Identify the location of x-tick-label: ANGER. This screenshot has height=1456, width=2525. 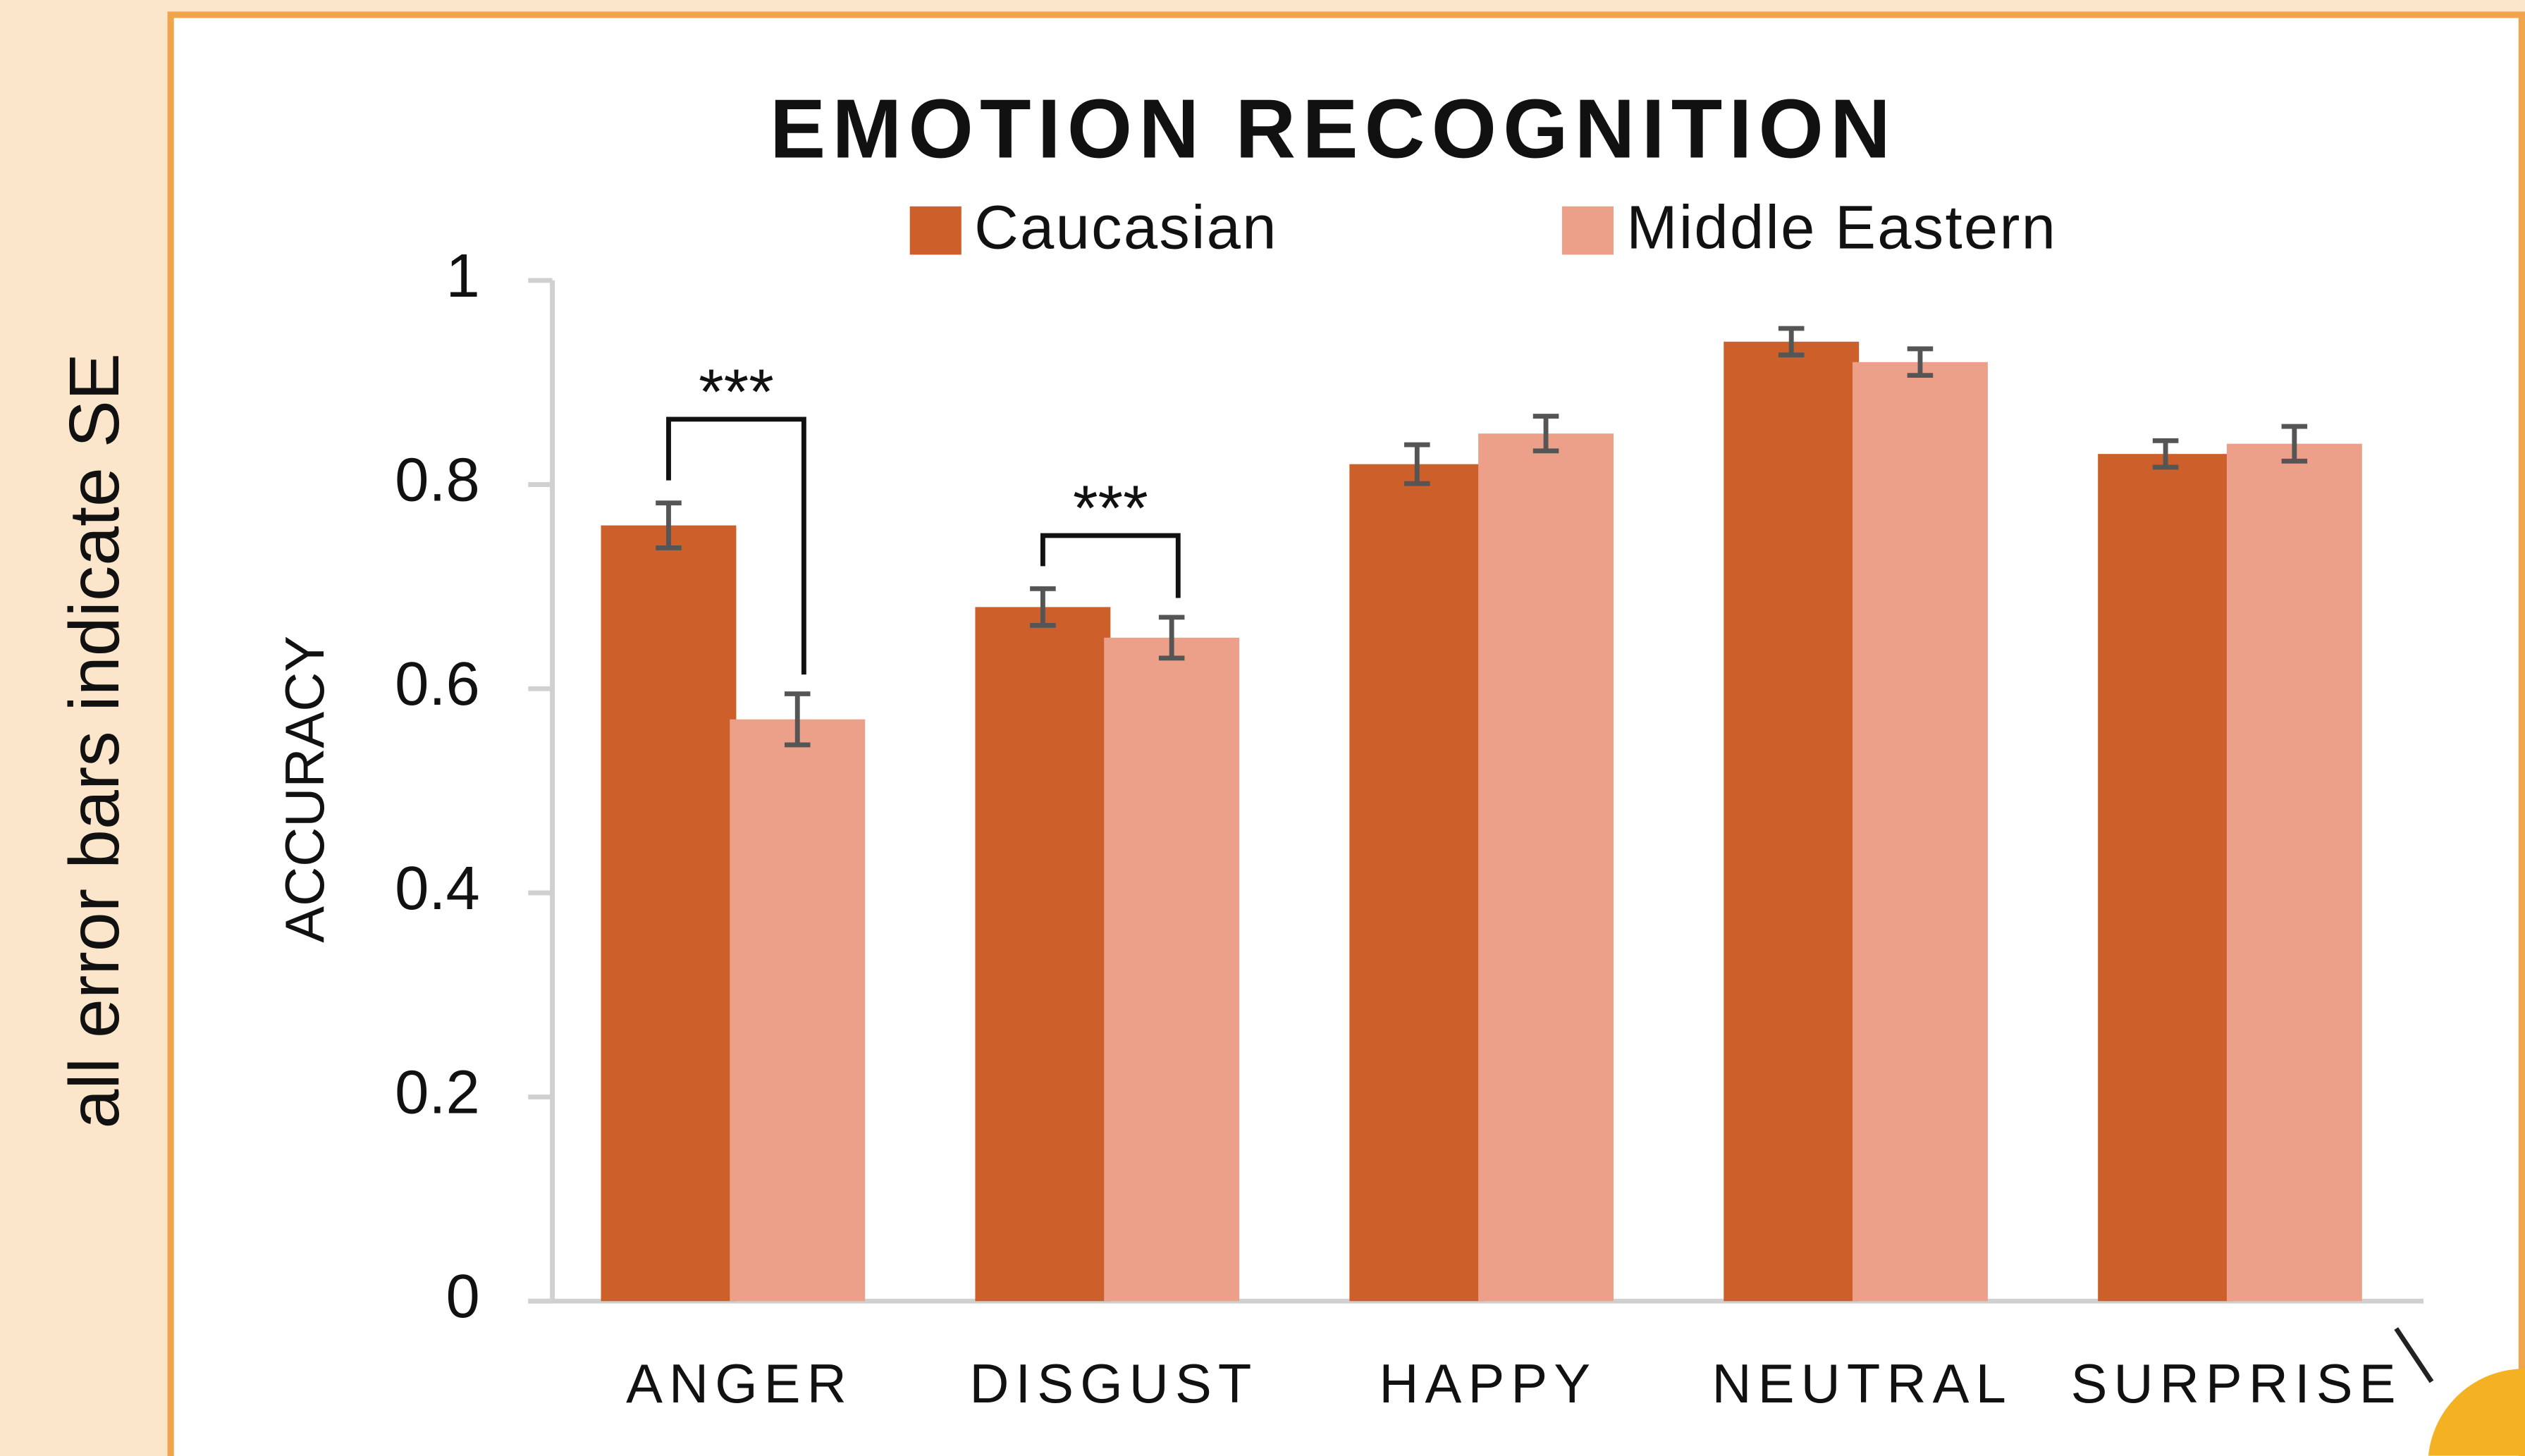
(739, 1384).